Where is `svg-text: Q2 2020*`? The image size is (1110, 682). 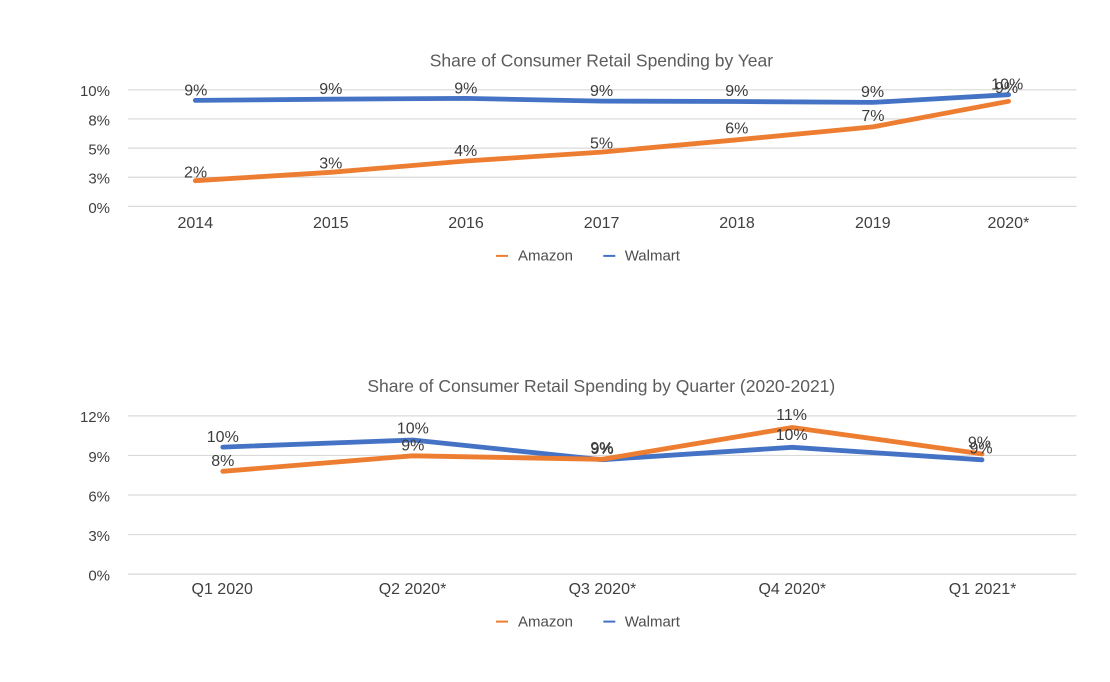 svg-text: Q2 2020* is located at coordinates (413, 589).